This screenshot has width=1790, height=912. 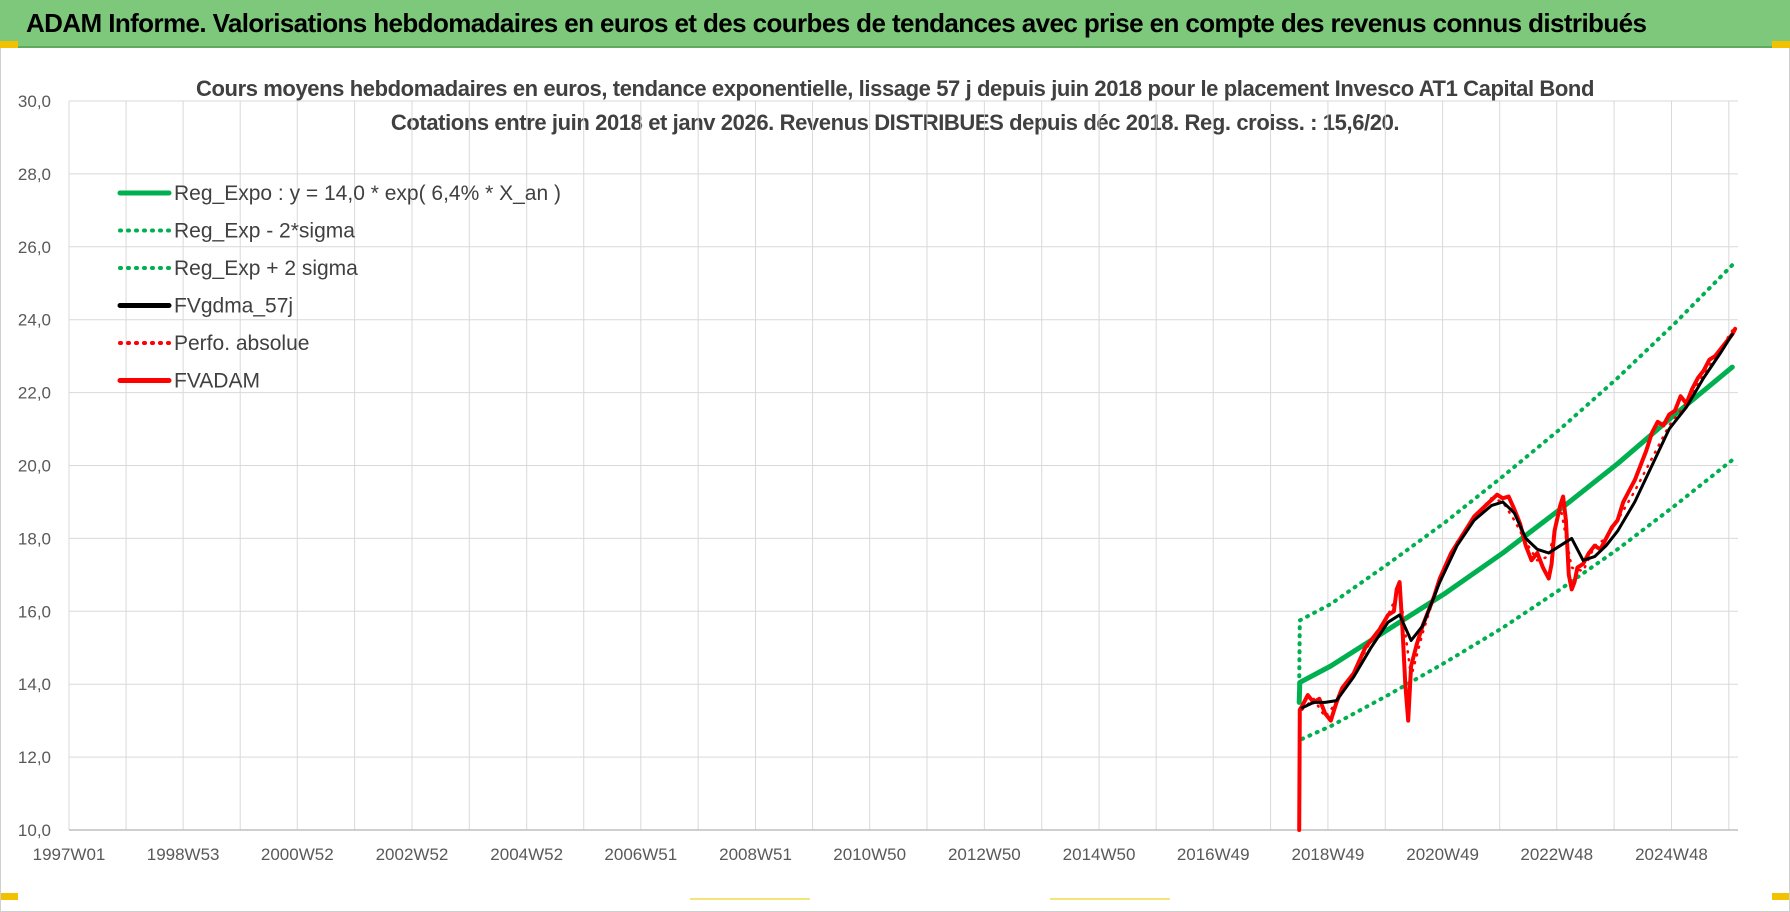 I want to click on x-tick-label: 2006W51, so click(x=640, y=854).